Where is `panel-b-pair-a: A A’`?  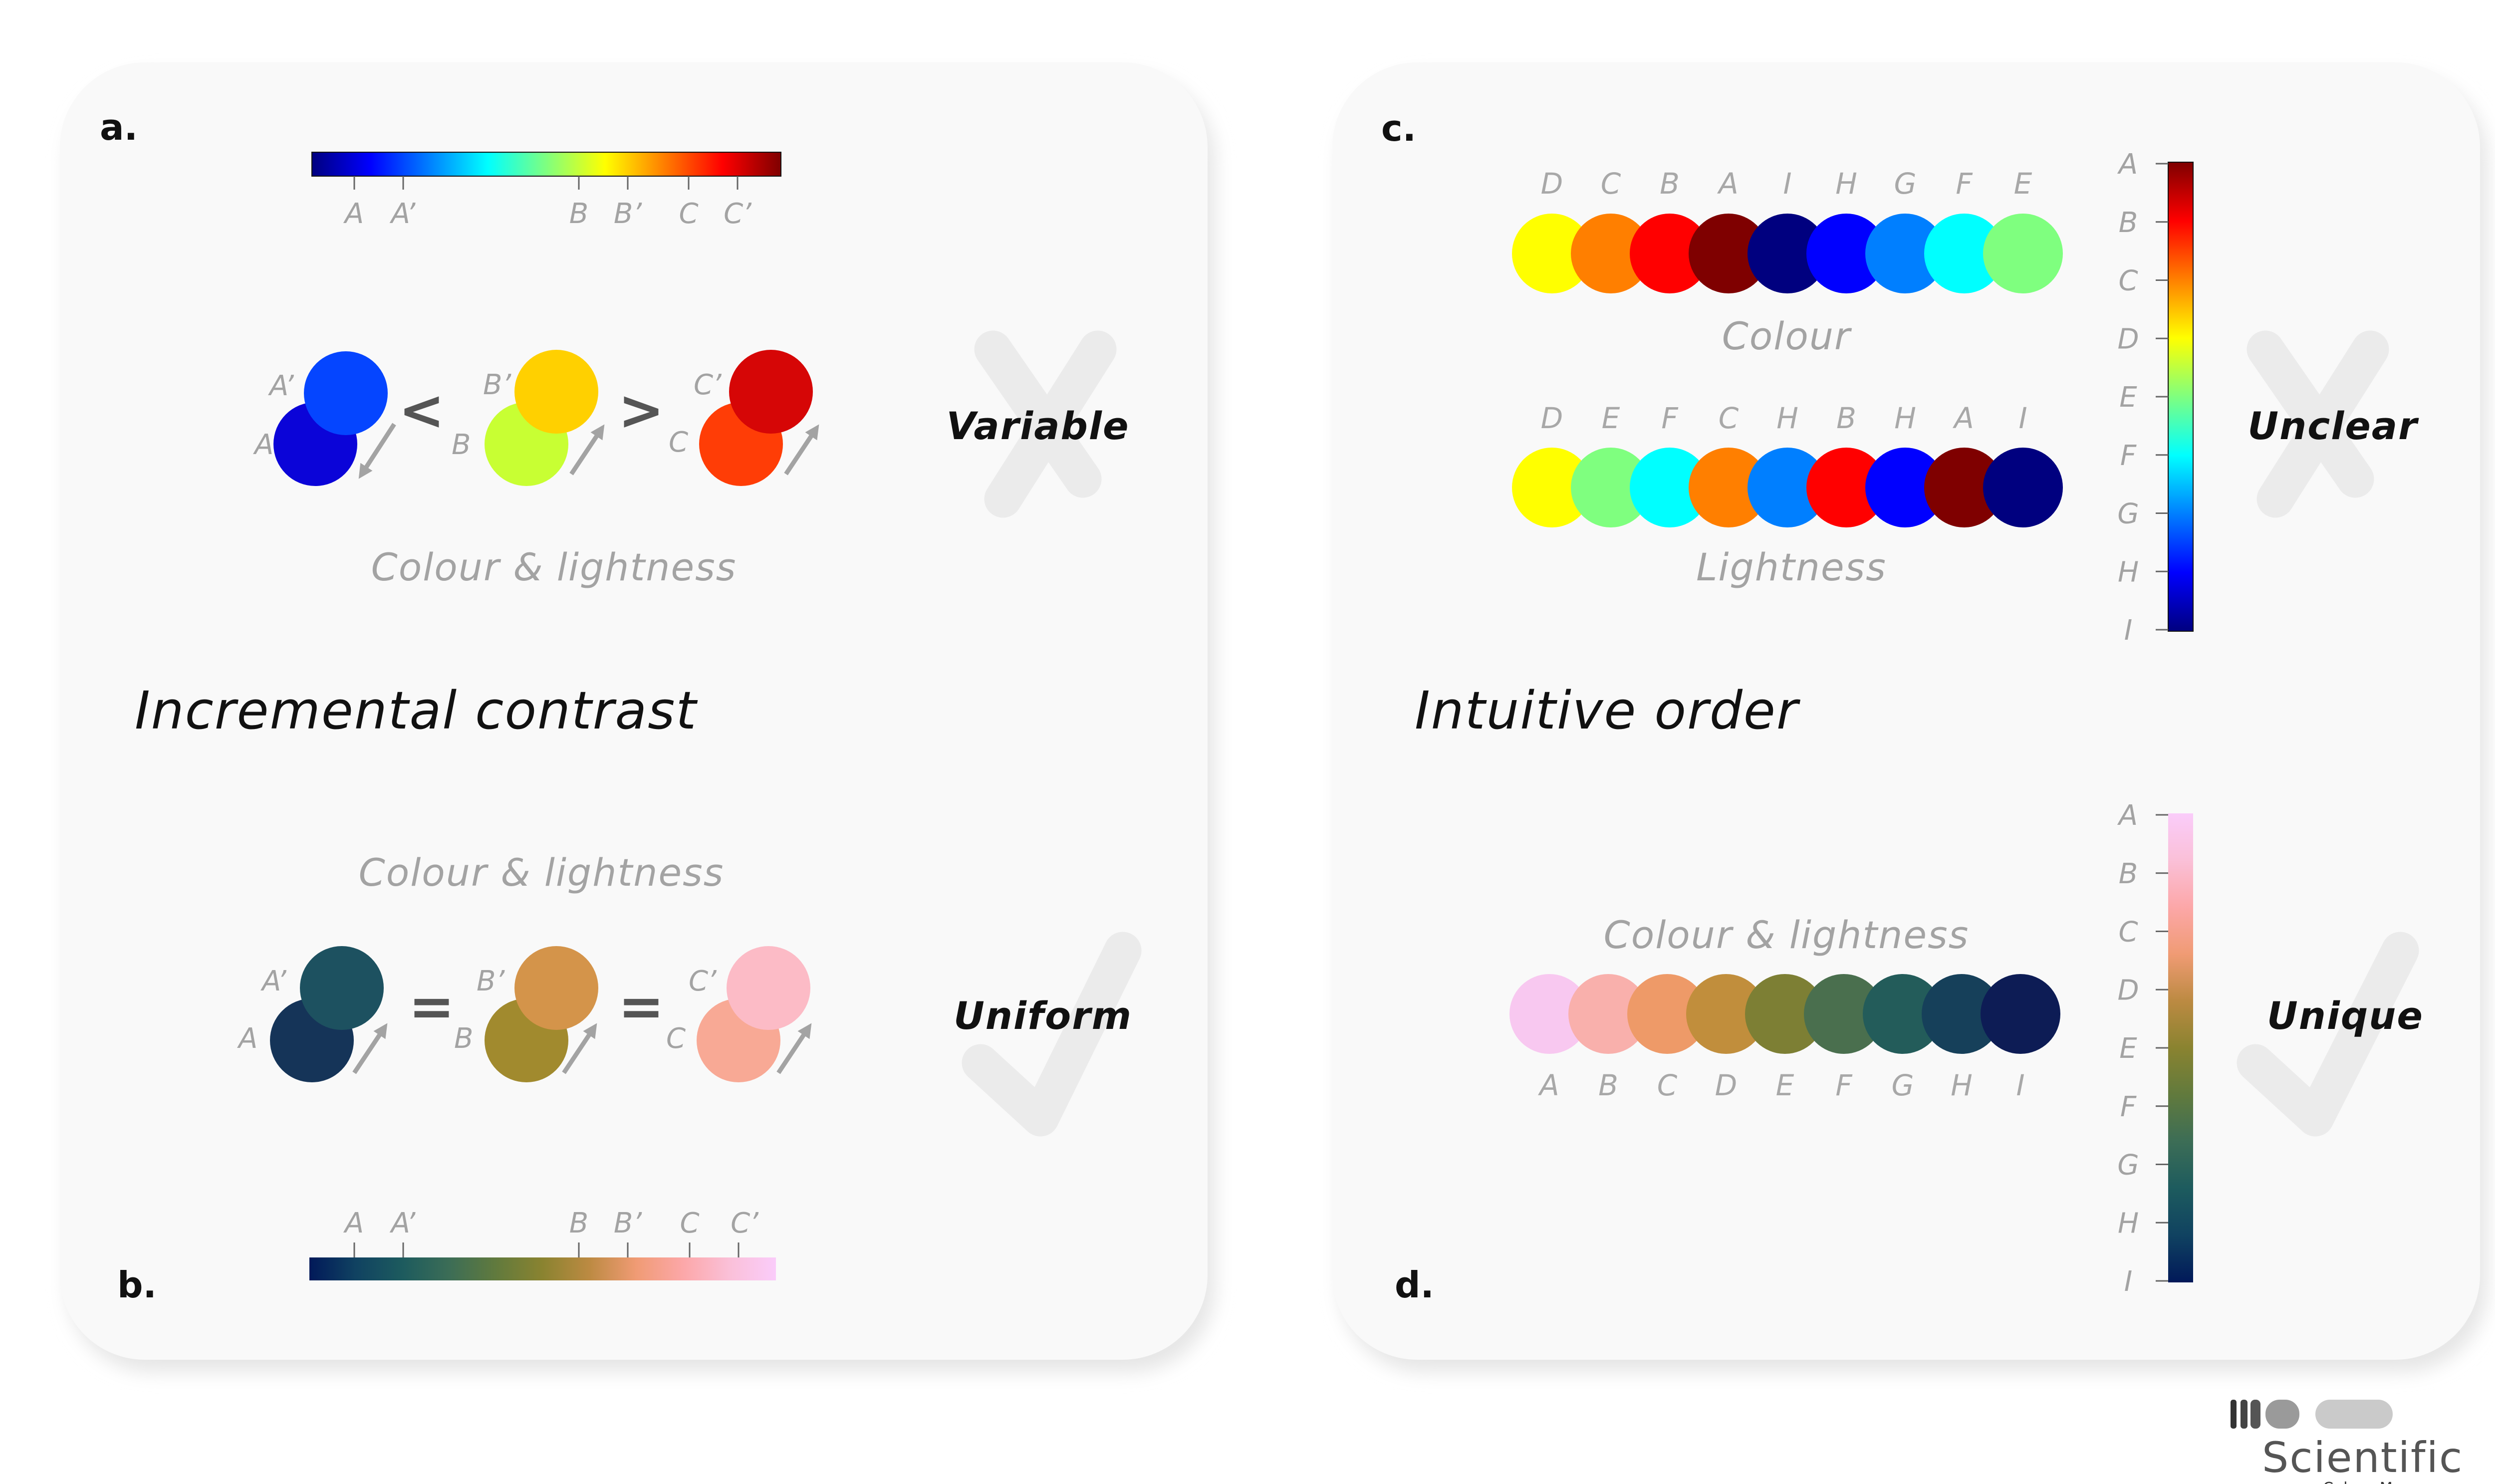
panel-b-pair-a: A A’ is located at coordinates (312, 1014).